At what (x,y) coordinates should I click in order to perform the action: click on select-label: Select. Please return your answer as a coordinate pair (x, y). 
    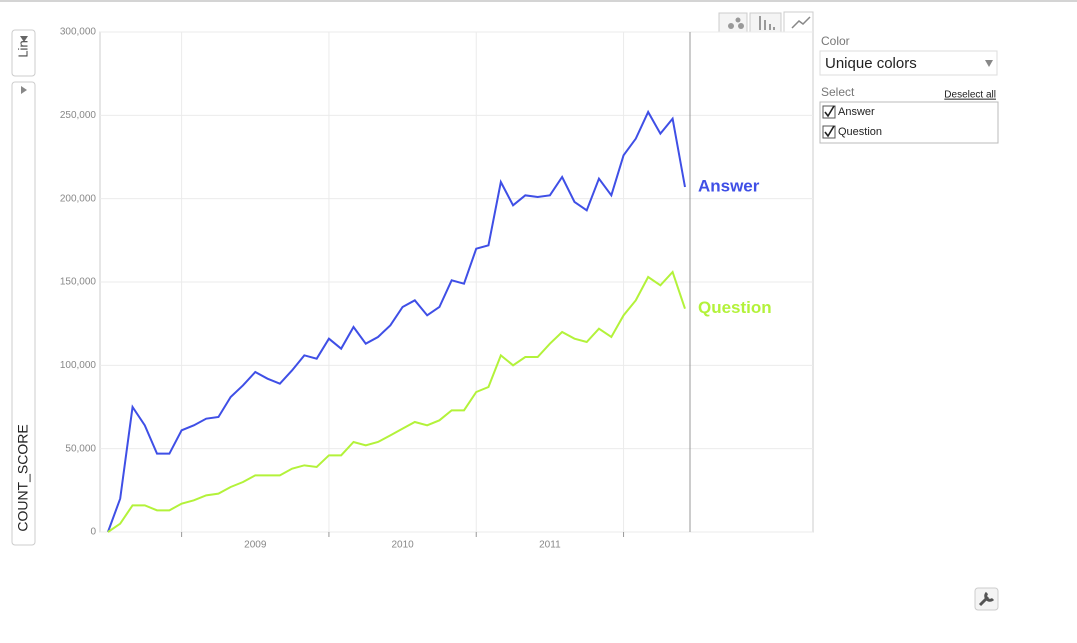
    Looking at the image, I should click on (838, 92).